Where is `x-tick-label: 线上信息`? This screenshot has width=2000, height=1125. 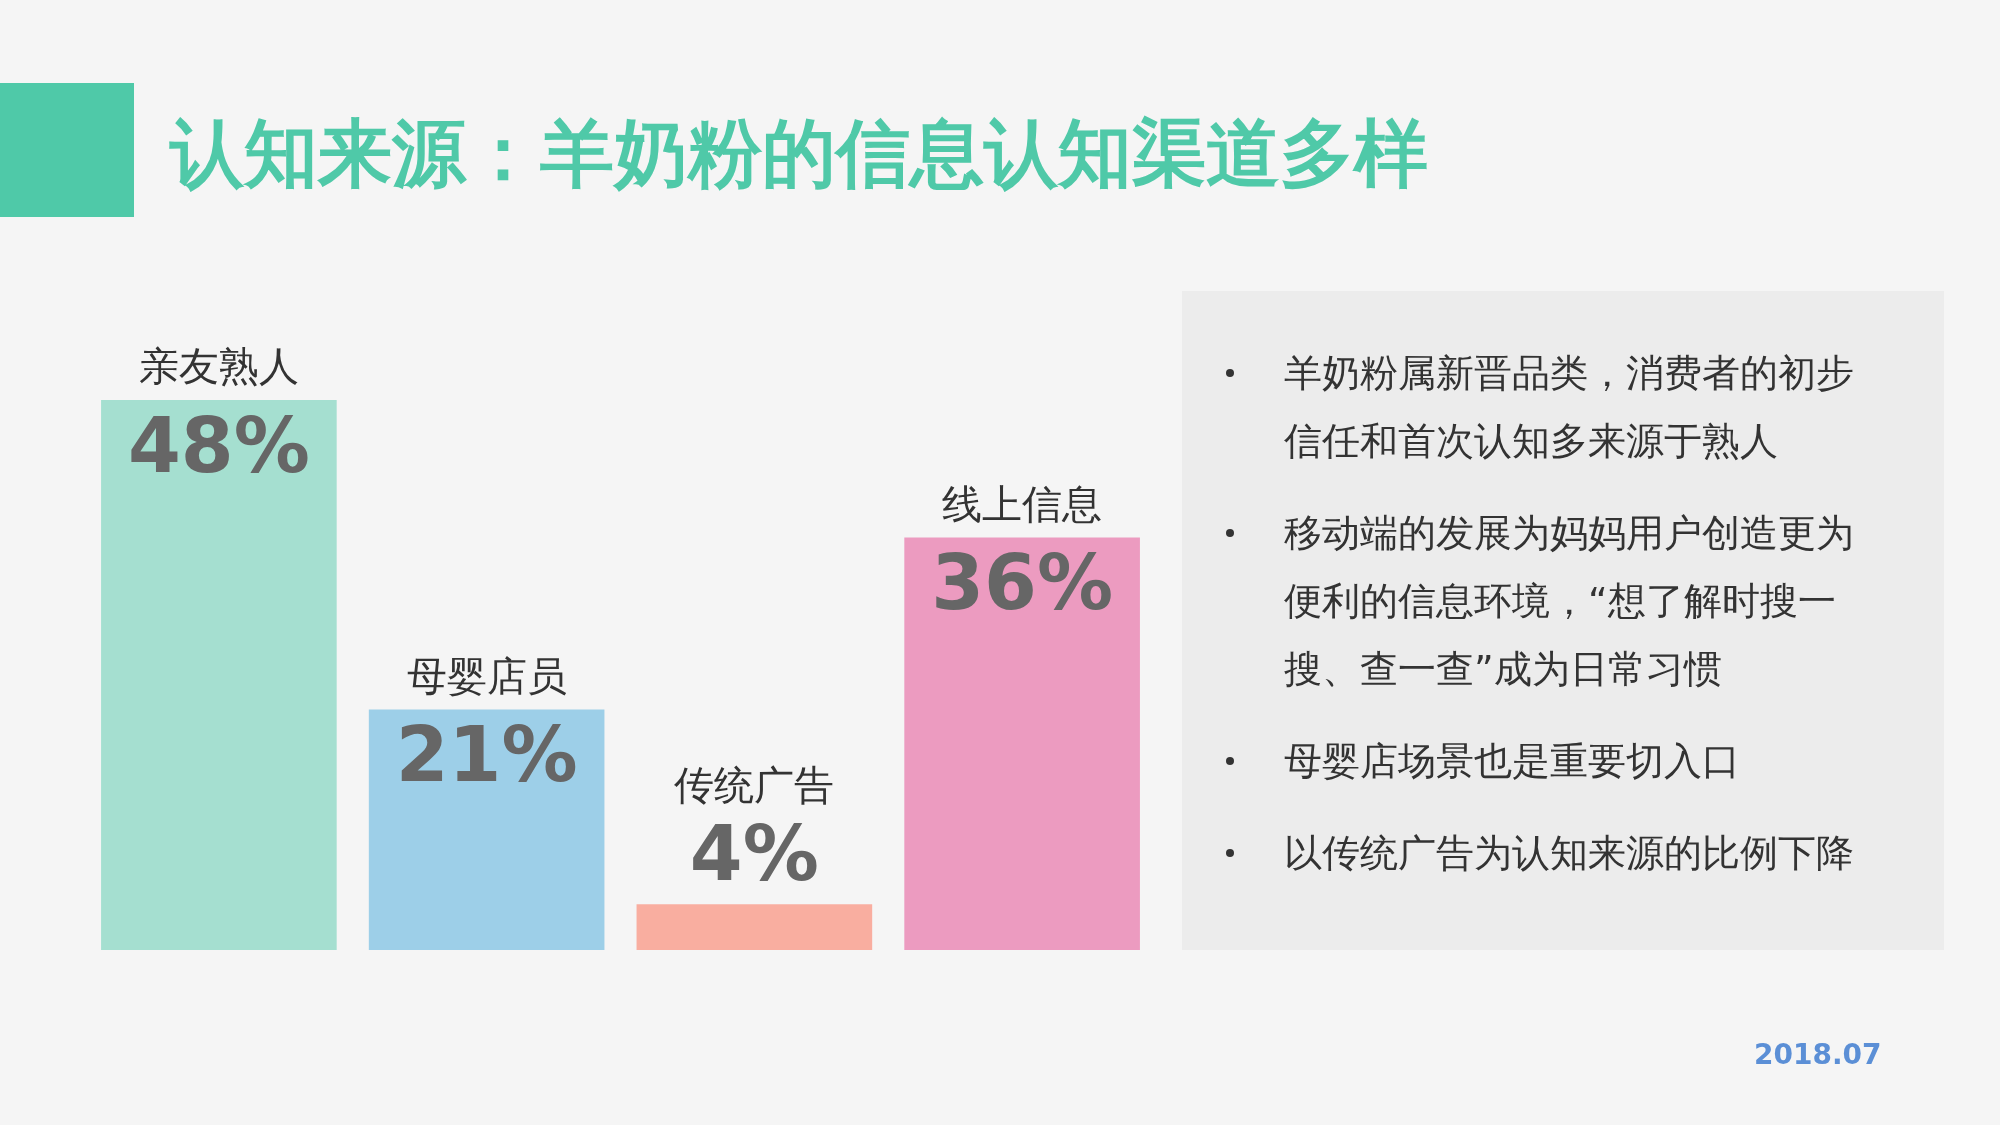 x-tick-label: 线上信息 is located at coordinates (1022, 503).